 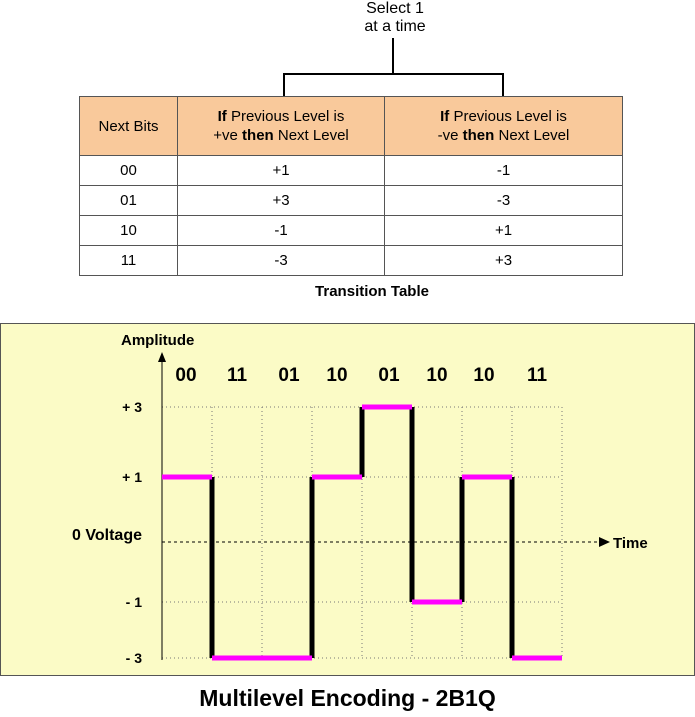 I want to click on cell-bits: 11, so click(x=128, y=260).